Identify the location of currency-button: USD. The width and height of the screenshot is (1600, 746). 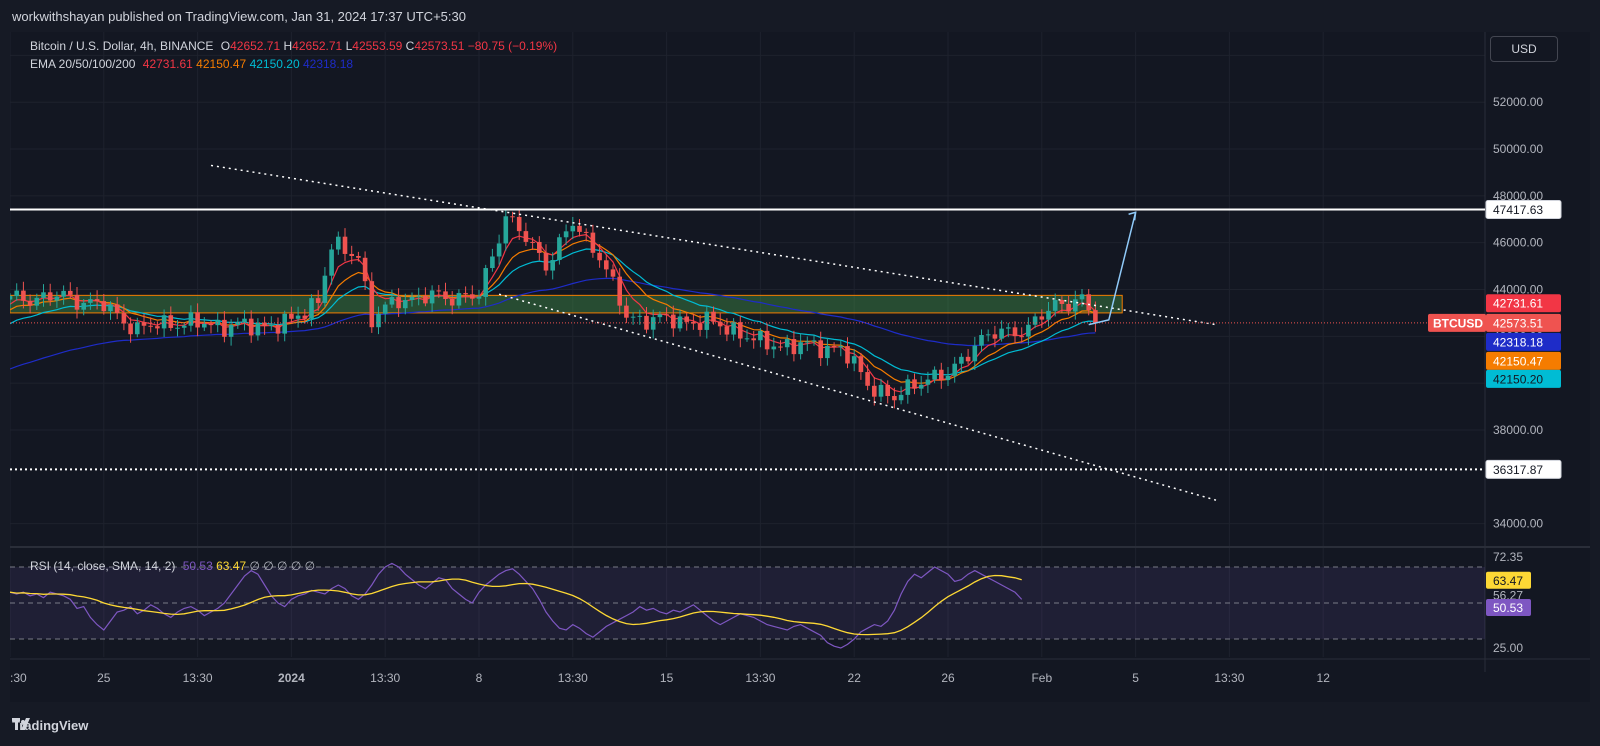
(1524, 49).